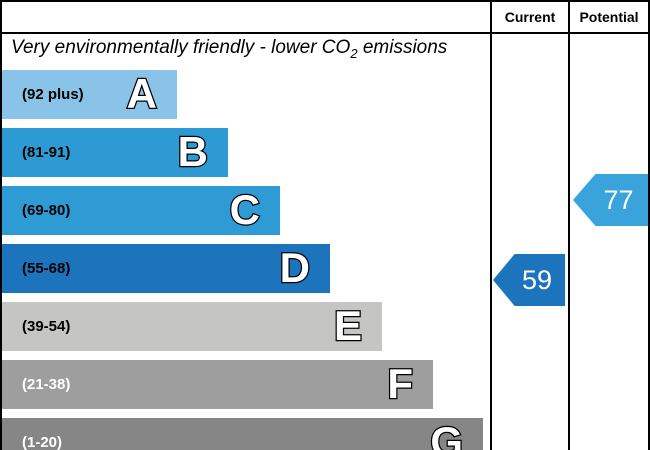 Image resolution: width=650 pixels, height=450 pixels. Describe the element at coordinates (217, 384) in the screenshot. I see `band-f: (21-38) F` at that location.